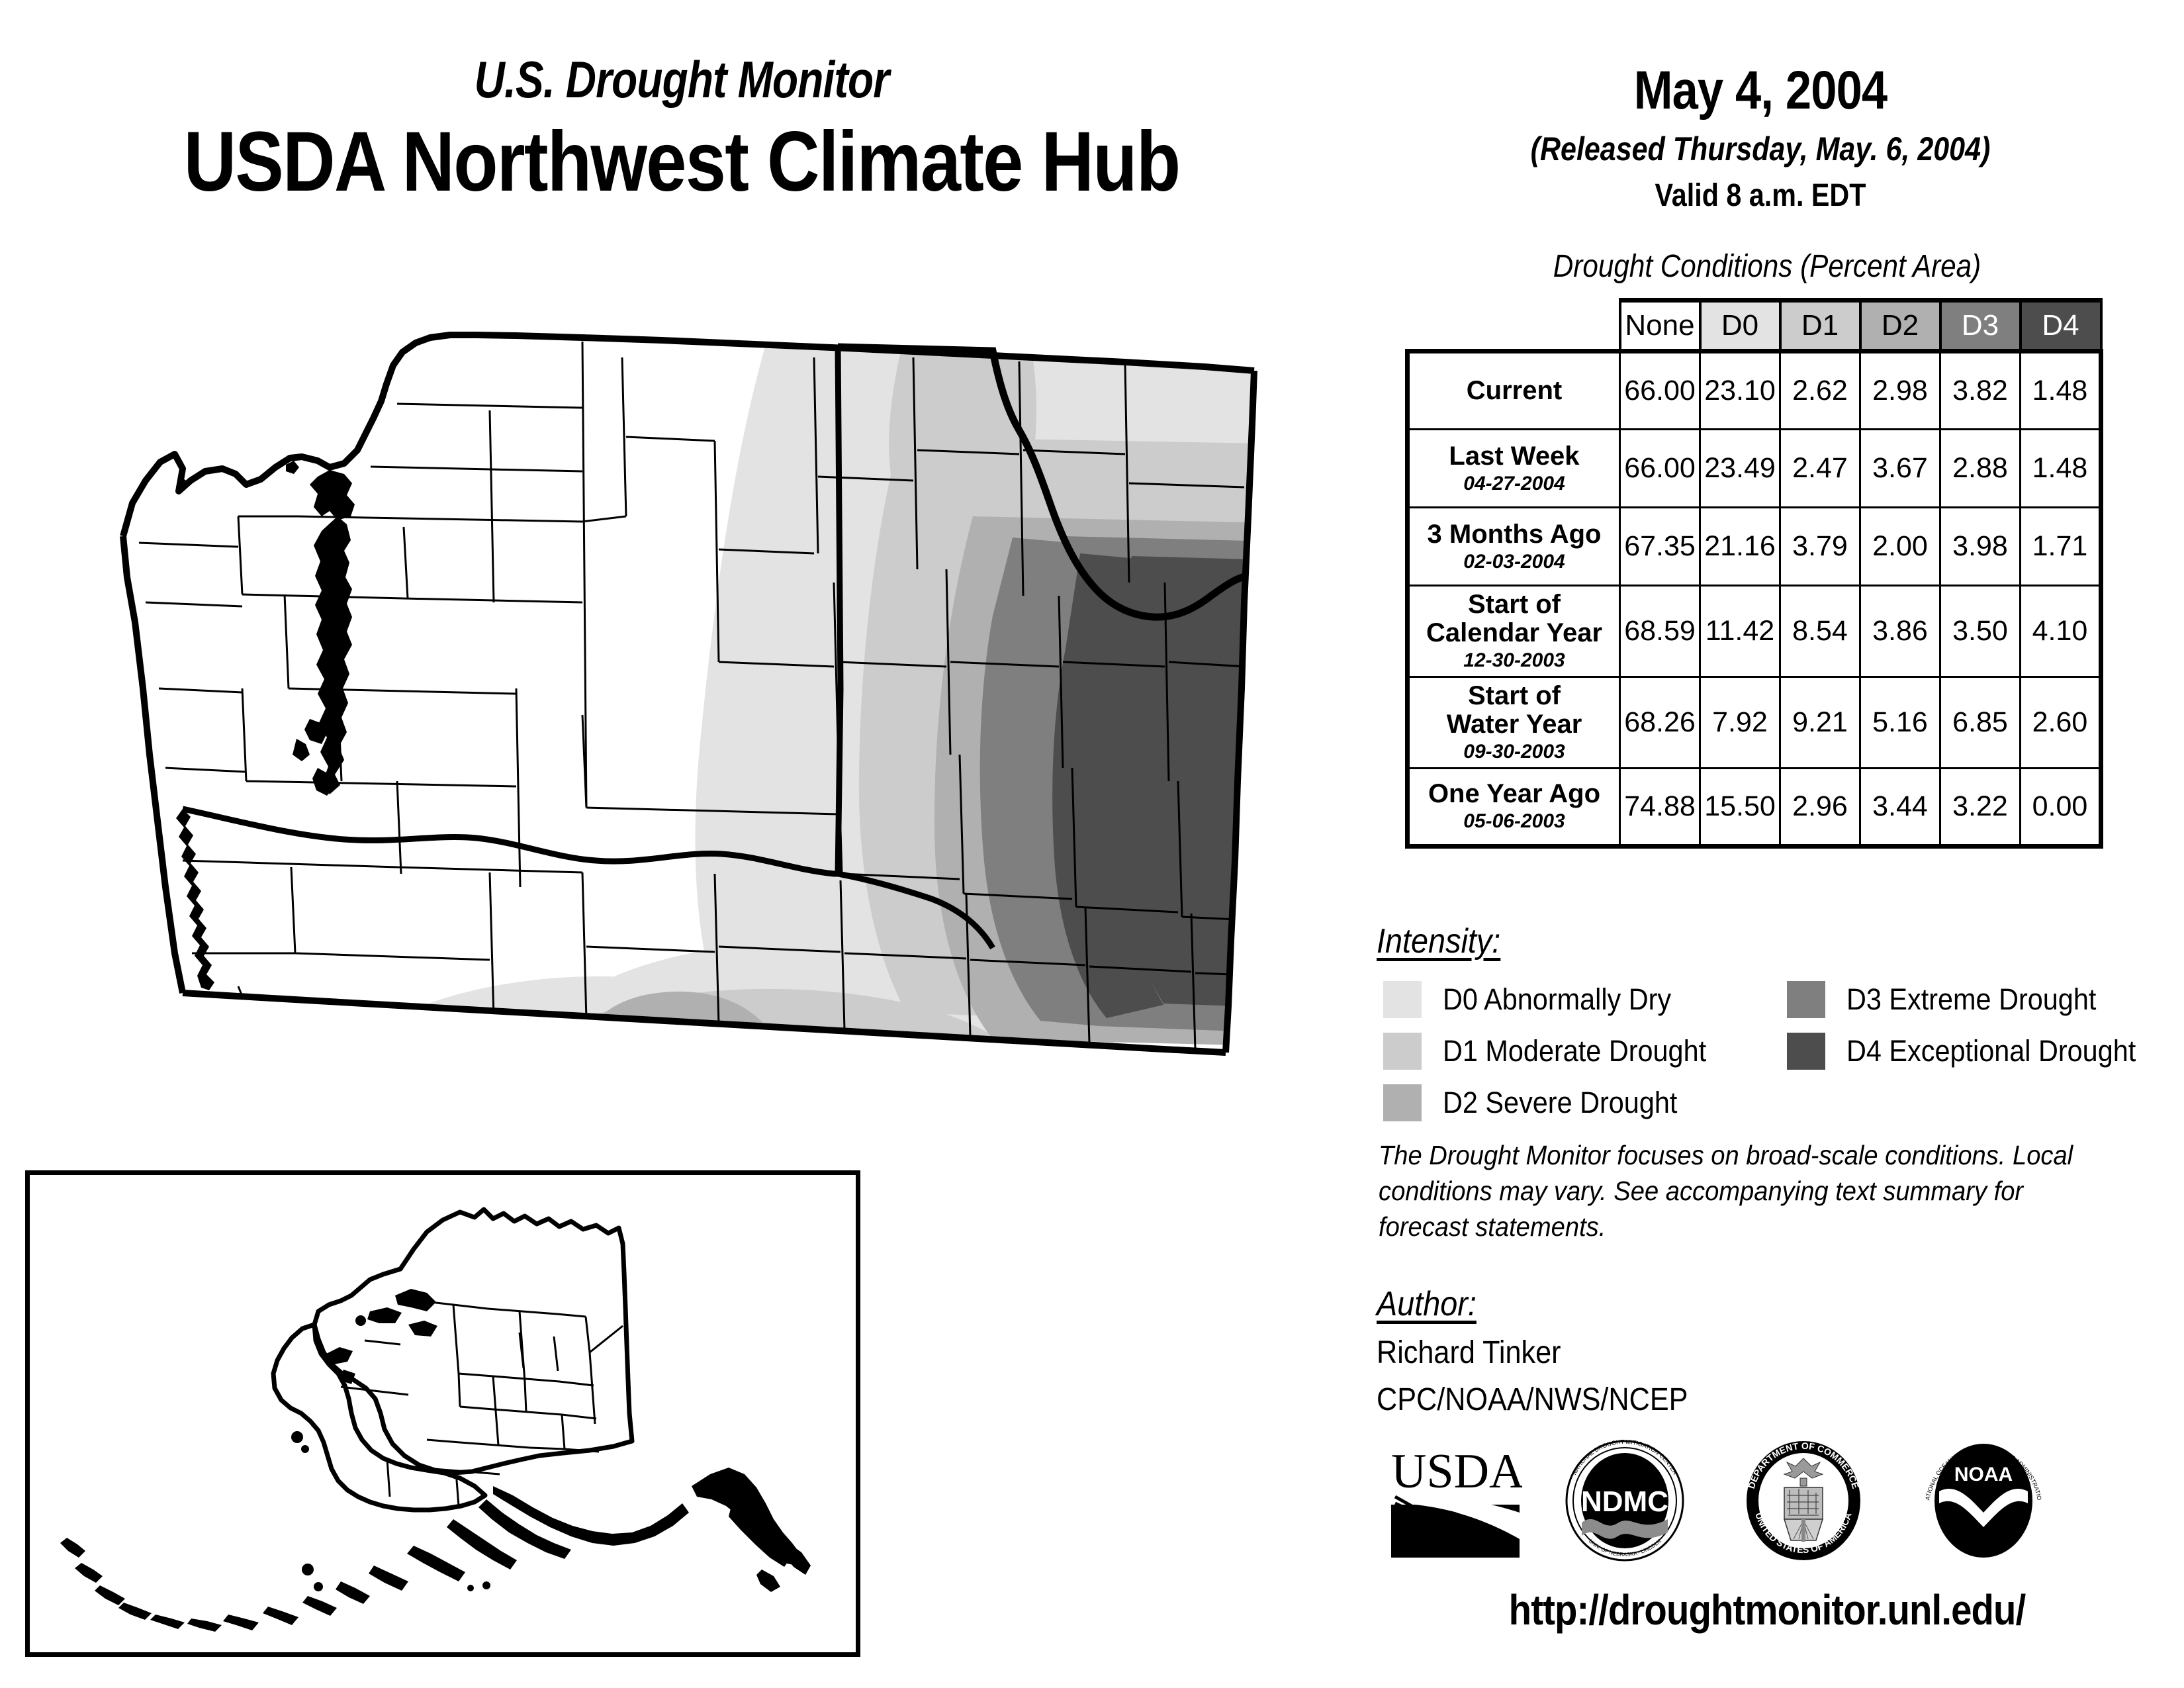 This screenshot has height=1688, width=2184. I want to click on author-affiliation: CPC/NOAA/NWS/NCEP, so click(1533, 1399).